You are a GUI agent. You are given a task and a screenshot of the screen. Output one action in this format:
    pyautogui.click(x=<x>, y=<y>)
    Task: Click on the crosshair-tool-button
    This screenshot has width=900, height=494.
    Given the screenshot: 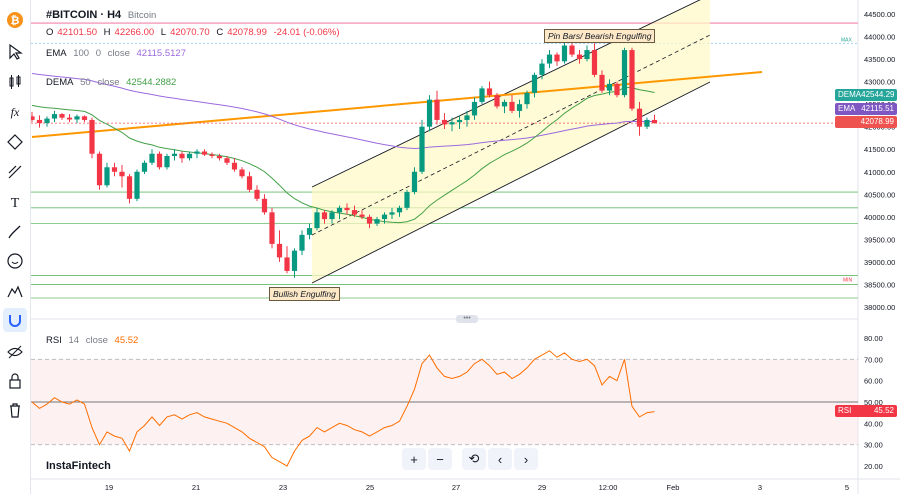 What is the action you would take?
    pyautogui.click(x=15, y=142)
    